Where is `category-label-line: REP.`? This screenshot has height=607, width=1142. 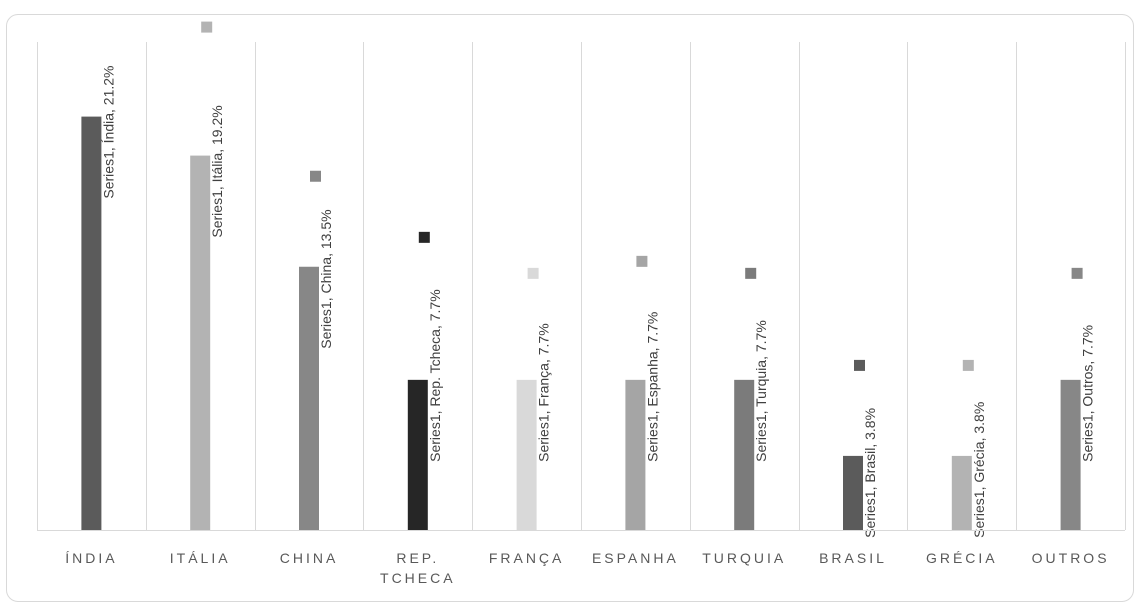 category-label-line: REP. is located at coordinates (418, 558).